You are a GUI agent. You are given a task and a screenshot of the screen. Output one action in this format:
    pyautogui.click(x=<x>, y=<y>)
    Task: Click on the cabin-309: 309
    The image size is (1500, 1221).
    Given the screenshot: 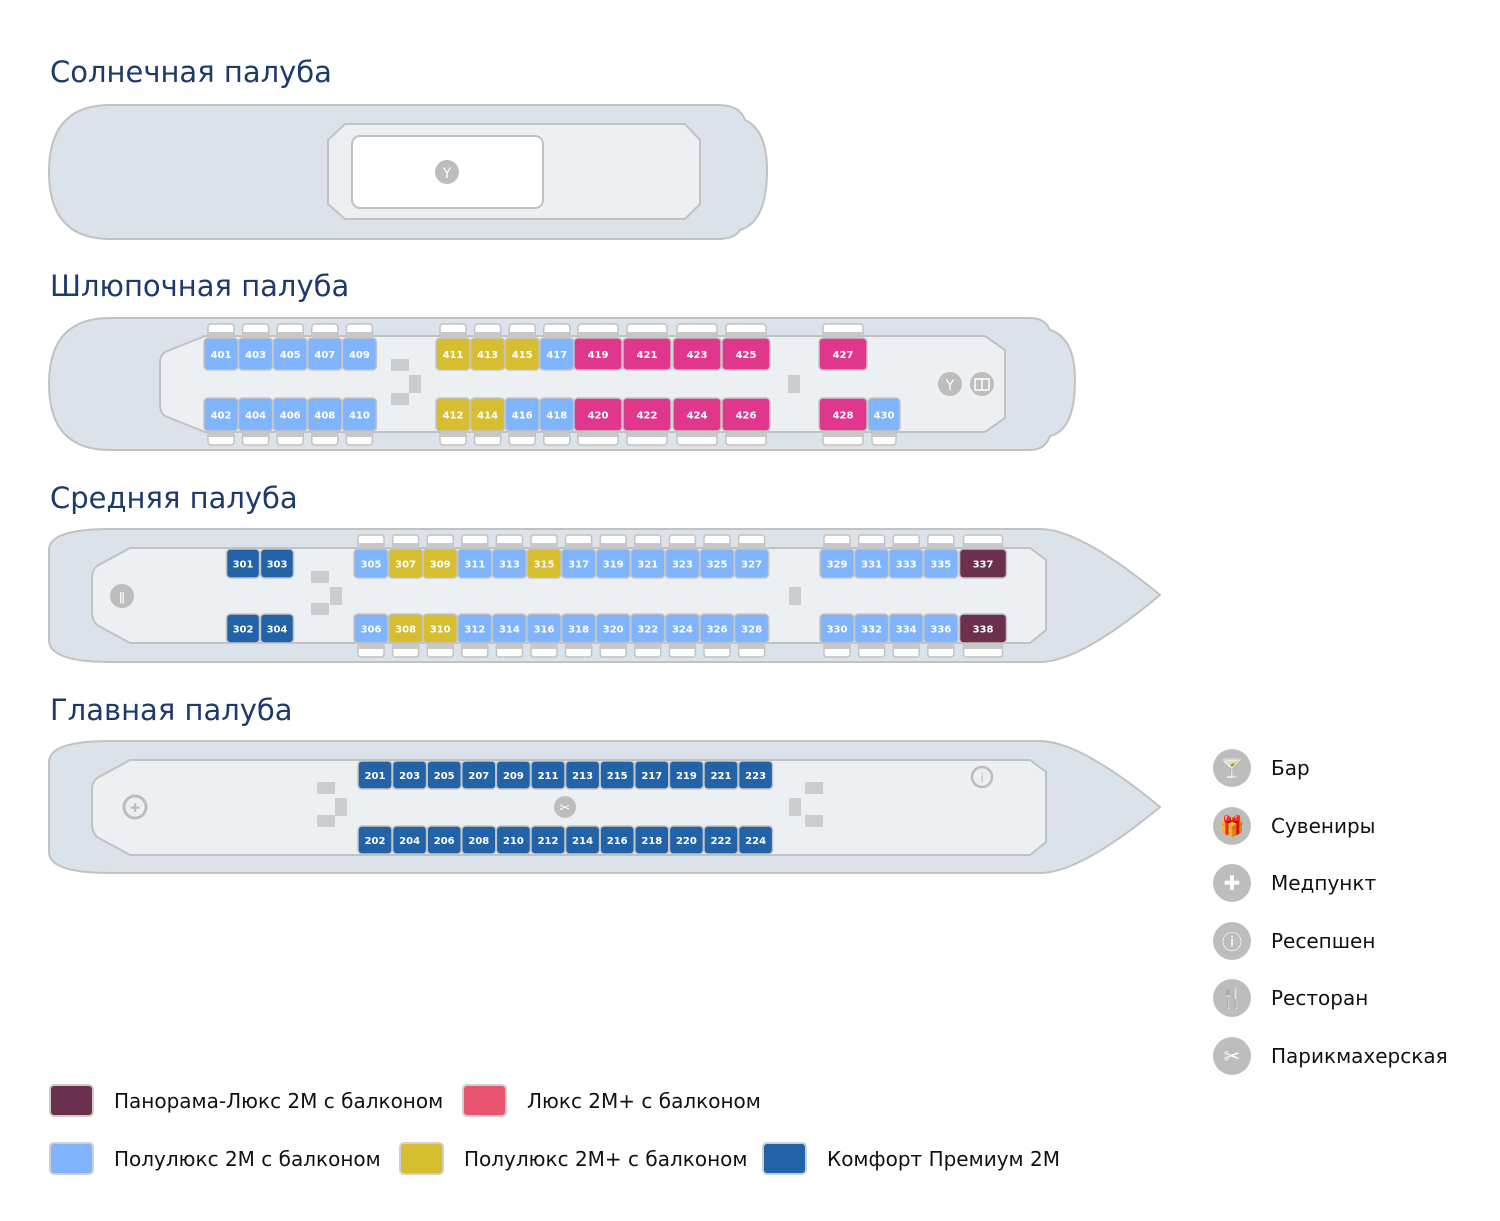 What is the action you would take?
    pyautogui.click(x=440, y=563)
    